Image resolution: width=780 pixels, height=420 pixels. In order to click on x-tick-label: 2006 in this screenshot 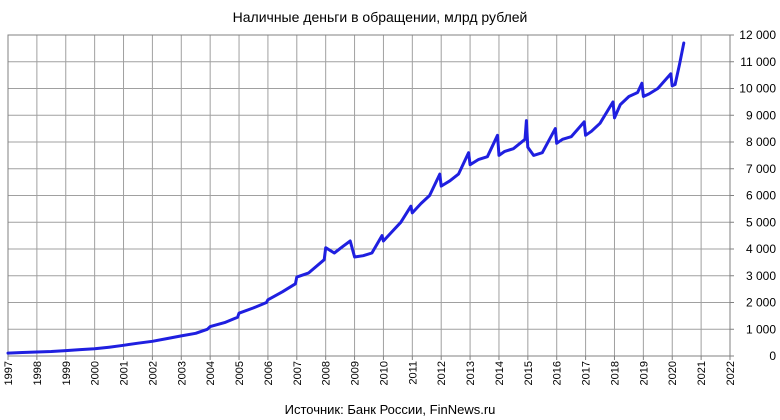, I will do `click(269, 373)`.